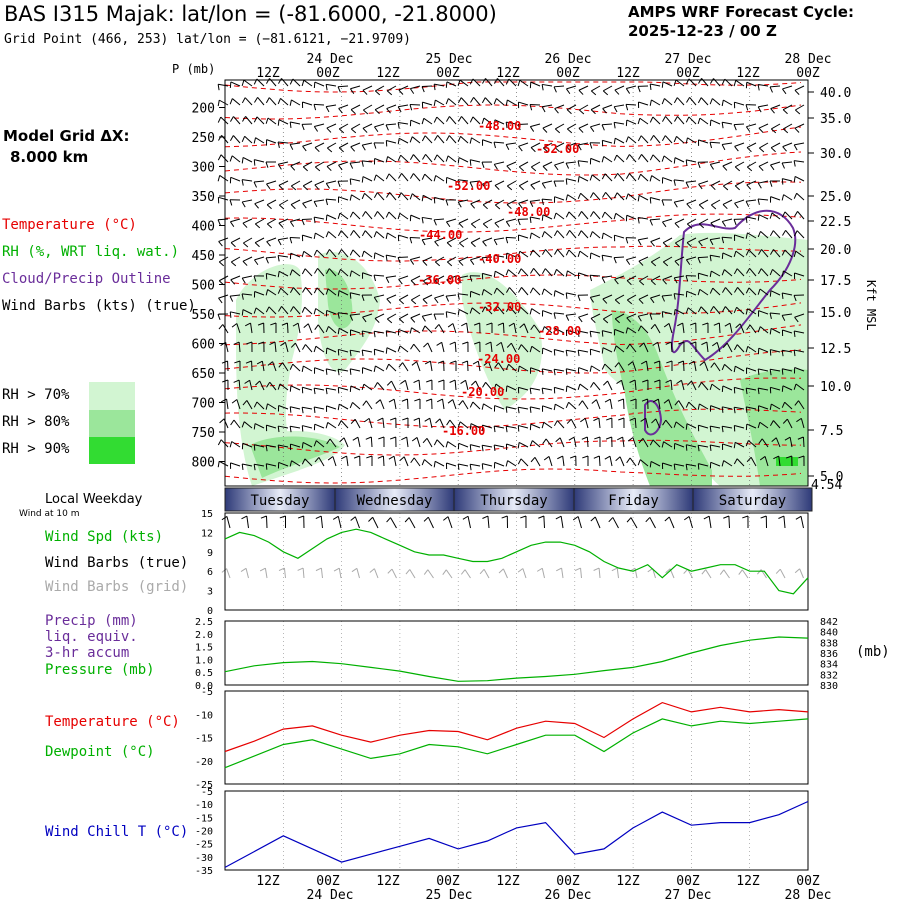  What do you see at coordinates (829, 654) in the screenshot?
I see `y-tick-label: 836` at bounding box center [829, 654].